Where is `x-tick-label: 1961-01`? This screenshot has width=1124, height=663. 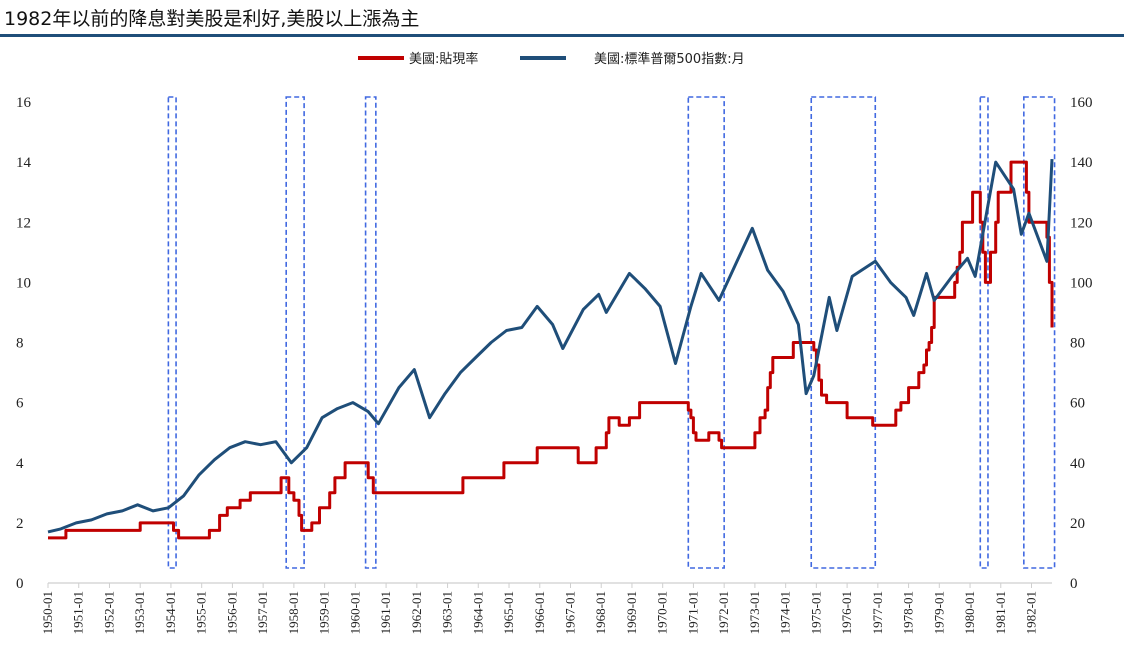
x-tick-label: 1961-01 is located at coordinates (385, 612).